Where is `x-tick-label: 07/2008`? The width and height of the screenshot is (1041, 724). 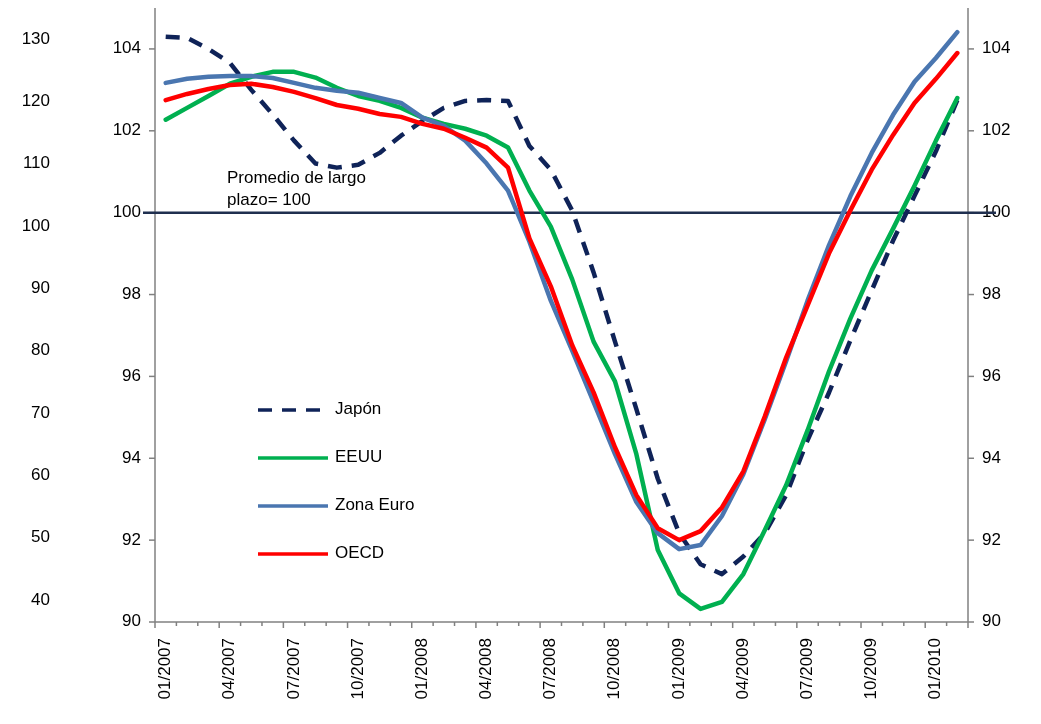
x-tick-label: 07/2008 is located at coordinates (550, 669).